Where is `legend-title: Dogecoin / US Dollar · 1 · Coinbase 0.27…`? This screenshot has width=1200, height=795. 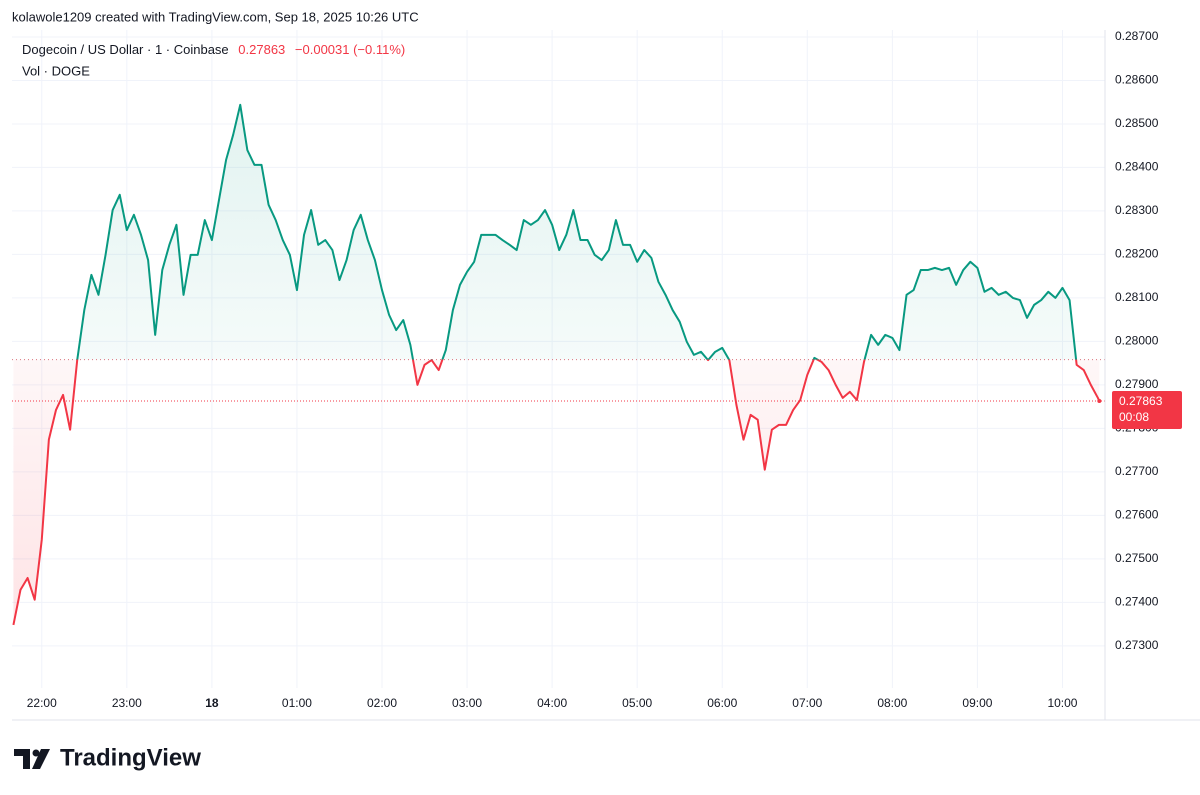
legend-title: Dogecoin / US Dollar · 1 · Coinbase 0.27… is located at coordinates (213, 49).